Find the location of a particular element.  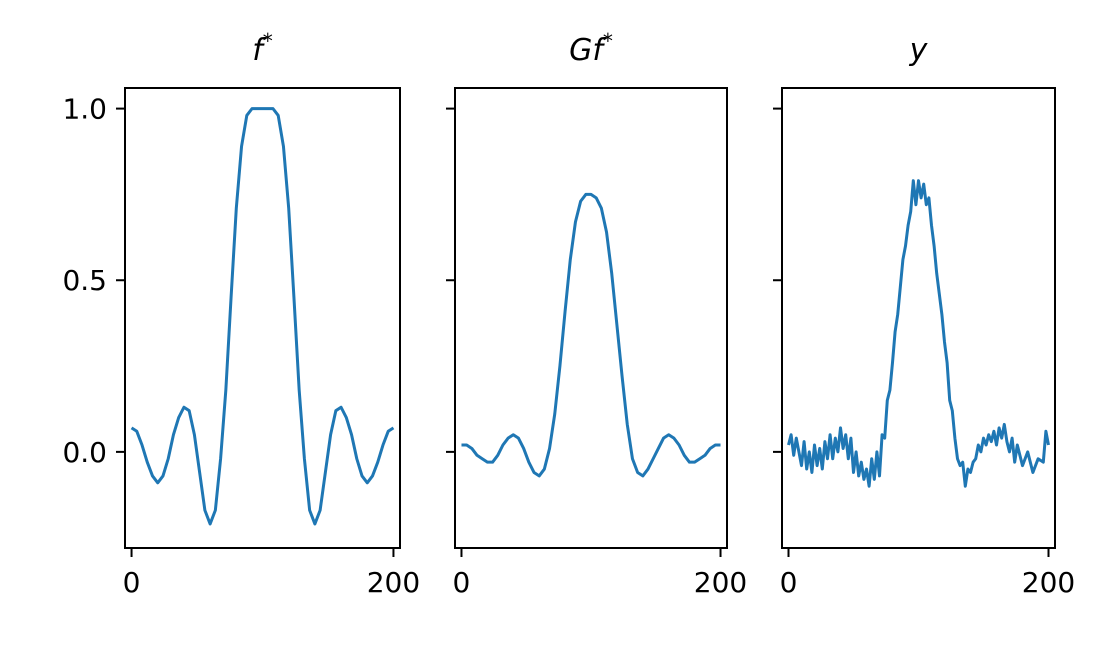

y-tick-label: 0.5 is located at coordinates (84, 280).